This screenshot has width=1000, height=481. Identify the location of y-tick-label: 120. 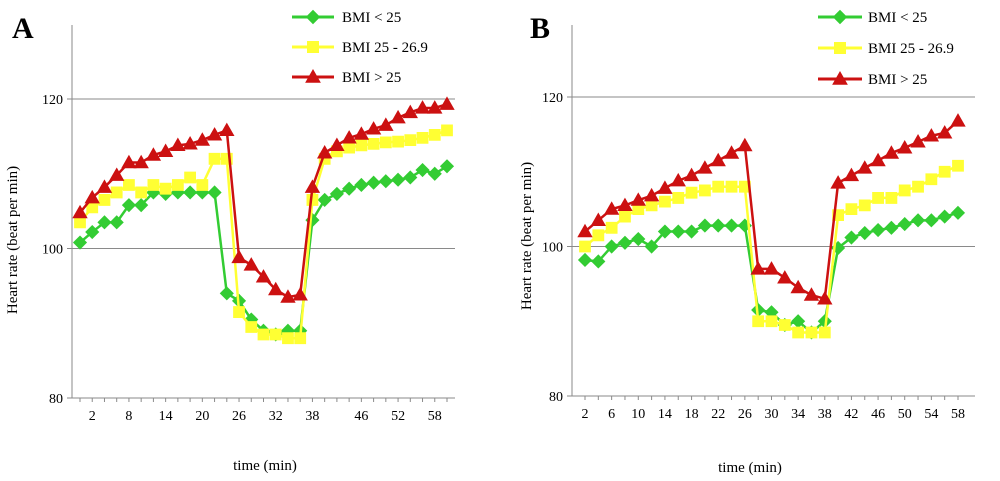
(52, 100).